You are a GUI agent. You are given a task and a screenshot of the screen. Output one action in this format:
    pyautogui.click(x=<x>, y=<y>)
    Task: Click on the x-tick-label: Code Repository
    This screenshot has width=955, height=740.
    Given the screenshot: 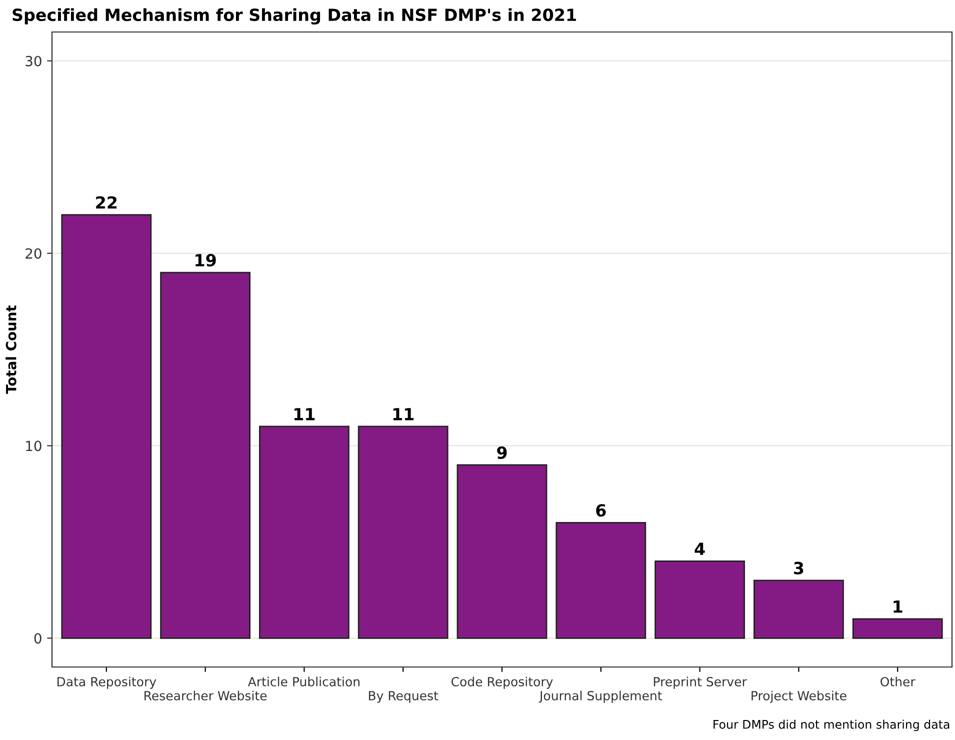 What is the action you would take?
    pyautogui.click(x=502, y=682)
    